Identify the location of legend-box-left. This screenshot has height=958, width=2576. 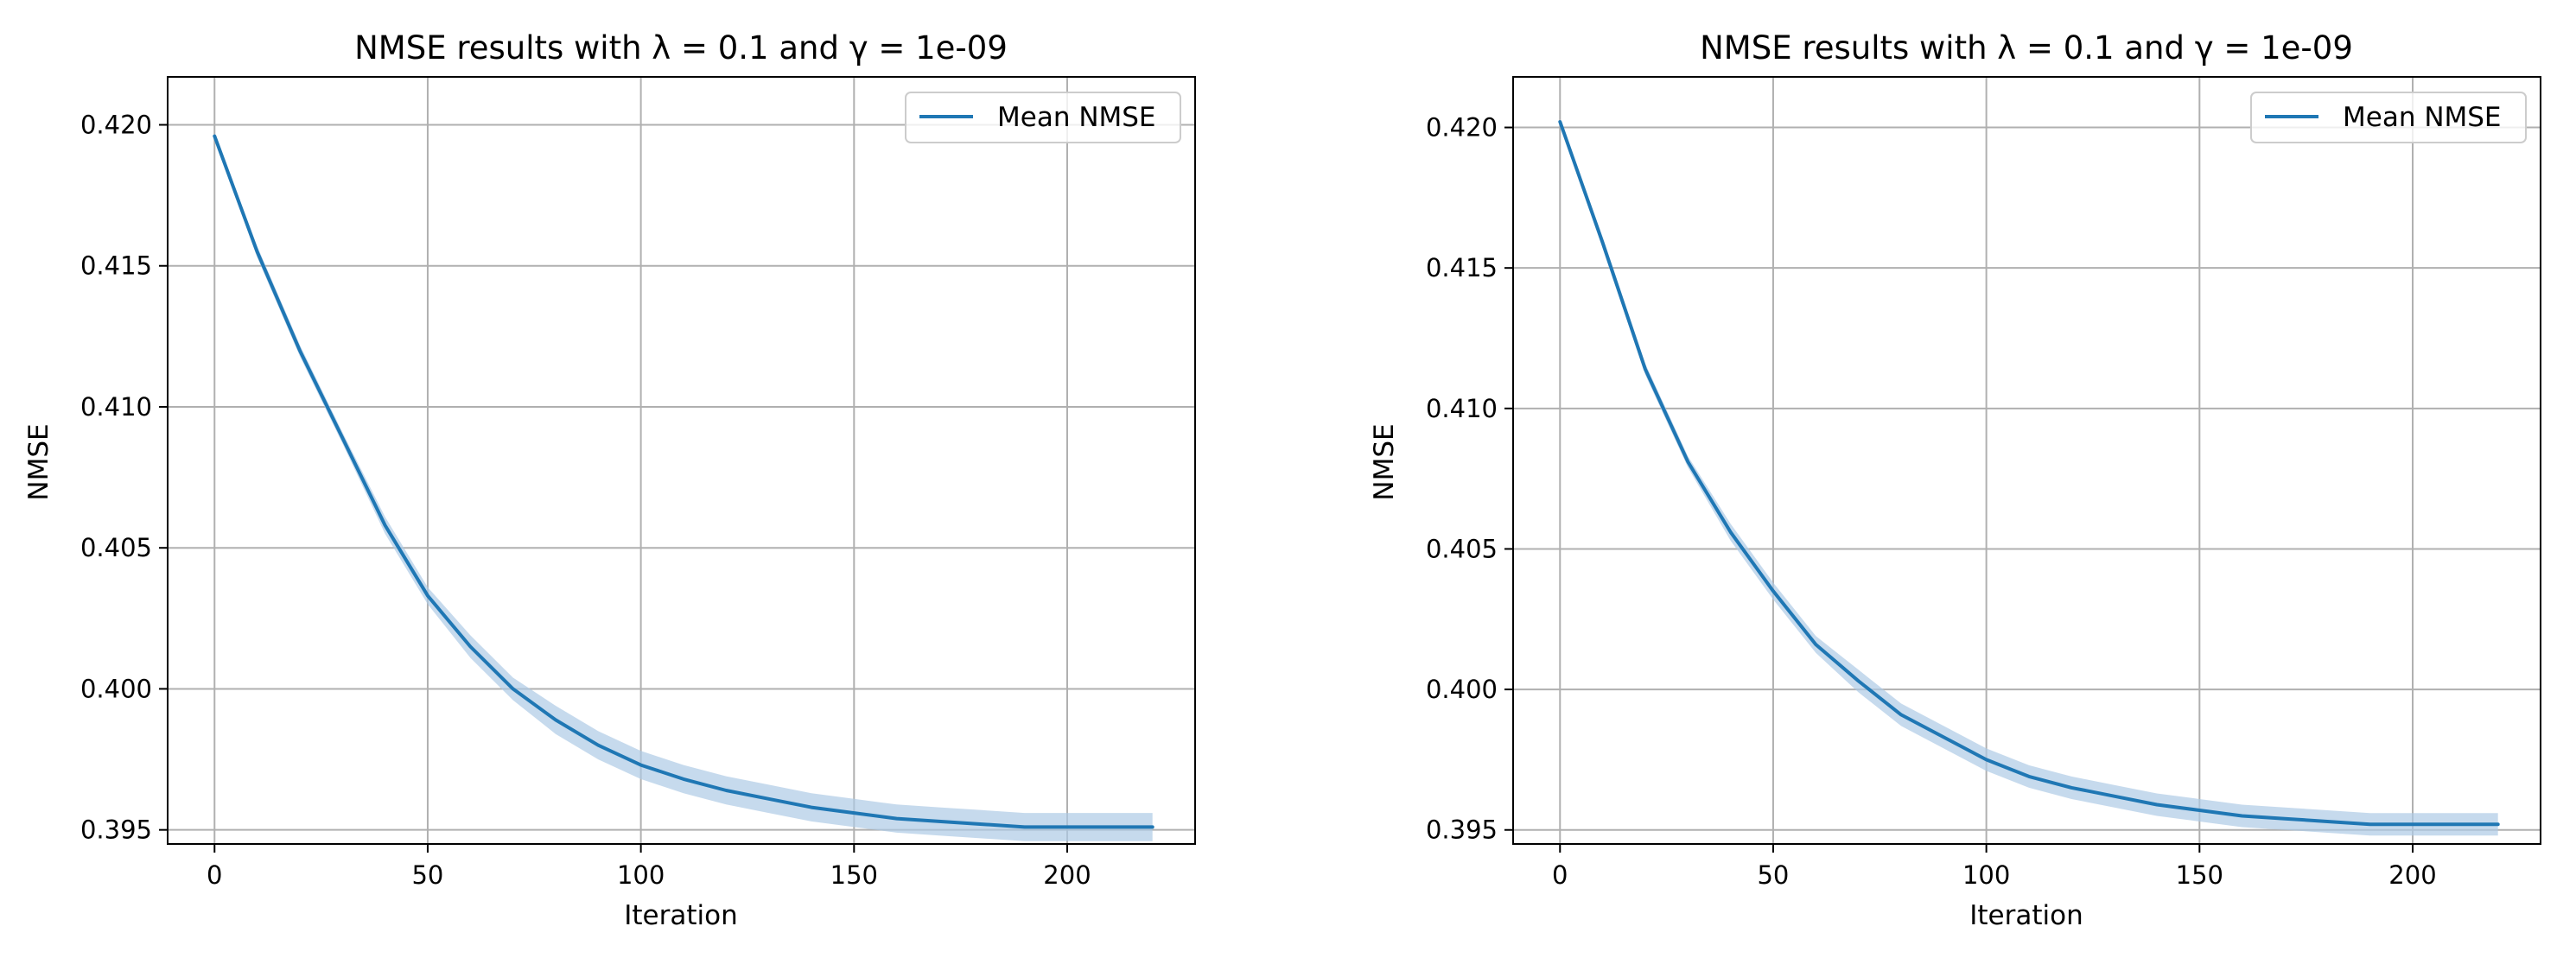
(1043, 117).